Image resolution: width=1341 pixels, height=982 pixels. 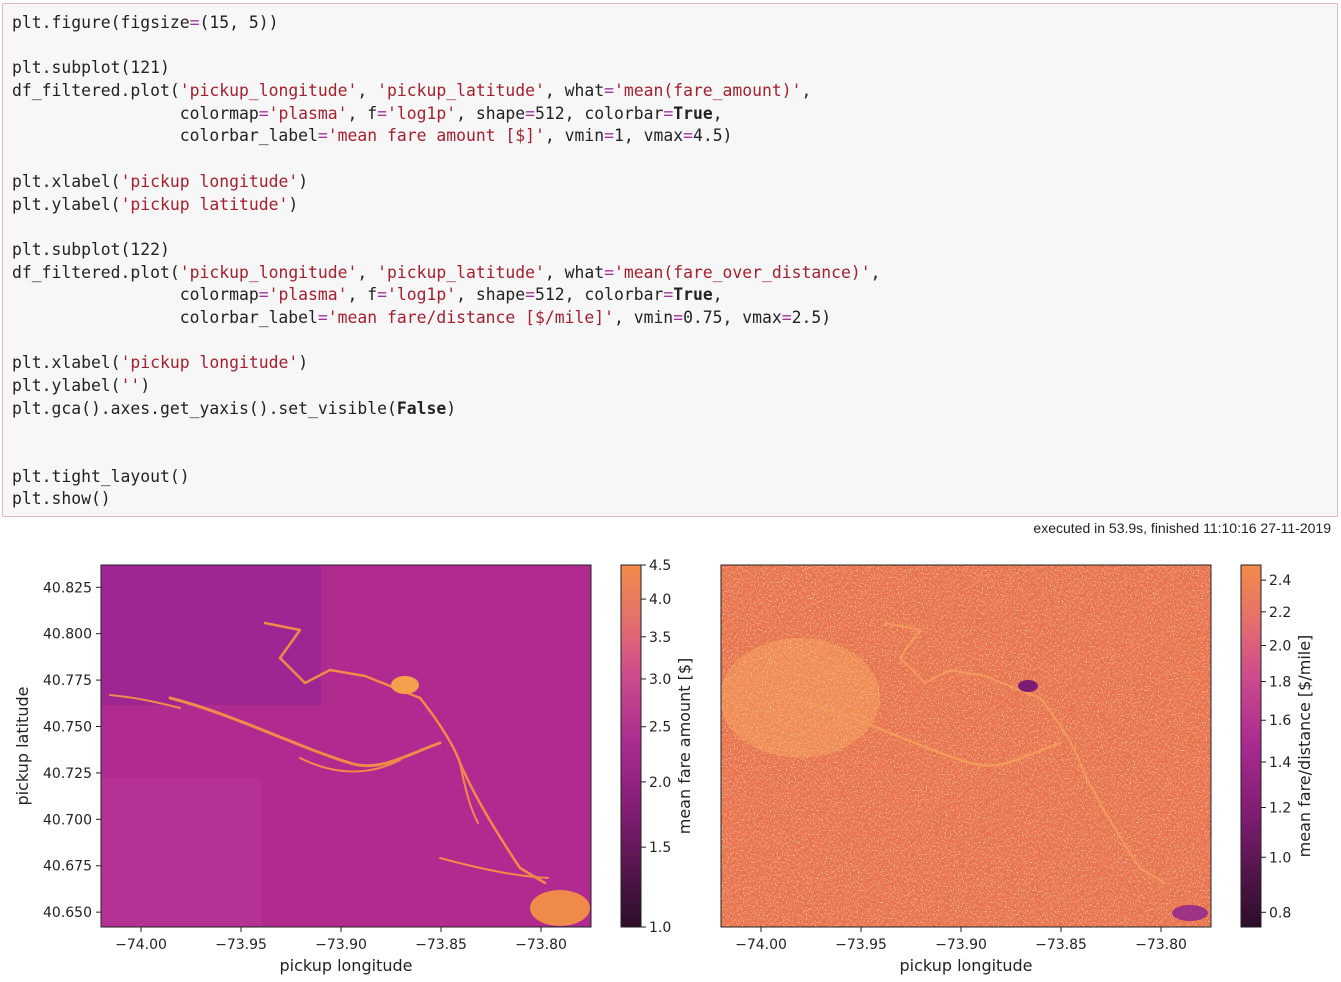 What do you see at coordinates (67, 635) in the screenshot?
I see `y-tick-label: 40.800` at bounding box center [67, 635].